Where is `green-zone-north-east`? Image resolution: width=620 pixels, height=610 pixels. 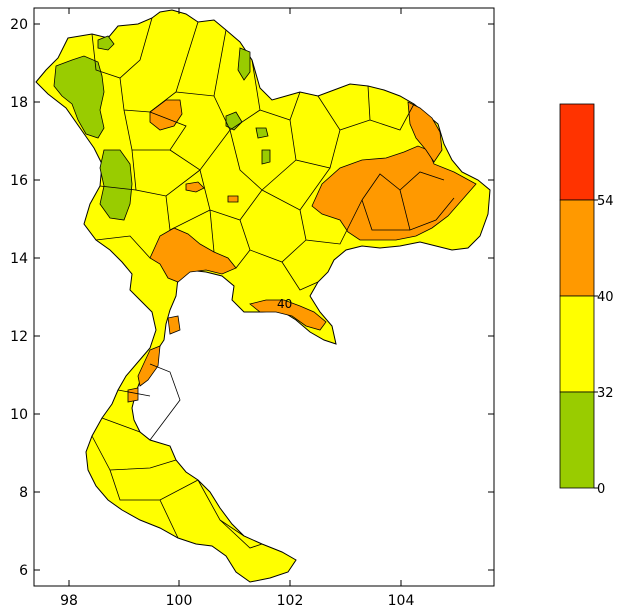 green-zone-north-east is located at coordinates (244, 64).